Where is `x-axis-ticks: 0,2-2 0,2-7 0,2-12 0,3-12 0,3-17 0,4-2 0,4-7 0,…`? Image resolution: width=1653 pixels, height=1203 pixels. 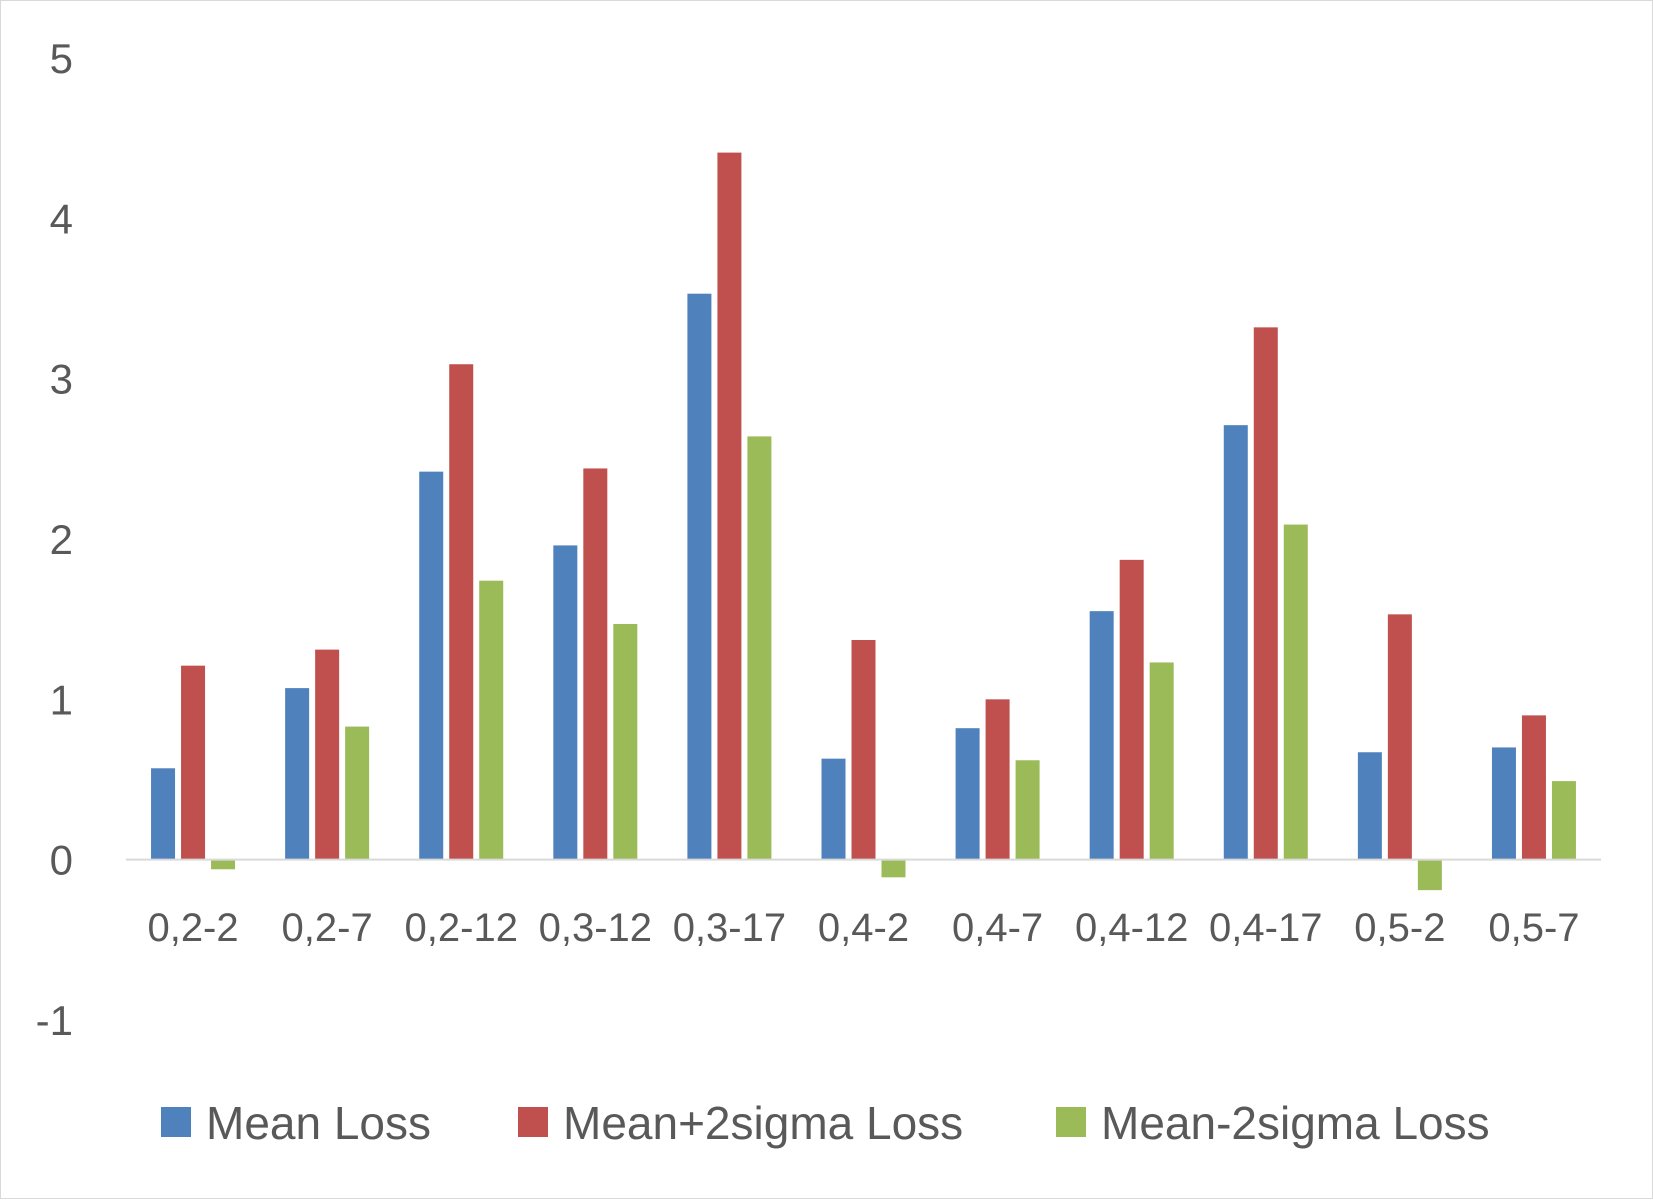 x-axis-ticks: 0,2-2 0,2-7 0,2-12 0,3-12 0,3-17 0,4-2 0,4-7 0,… is located at coordinates (863, 928).